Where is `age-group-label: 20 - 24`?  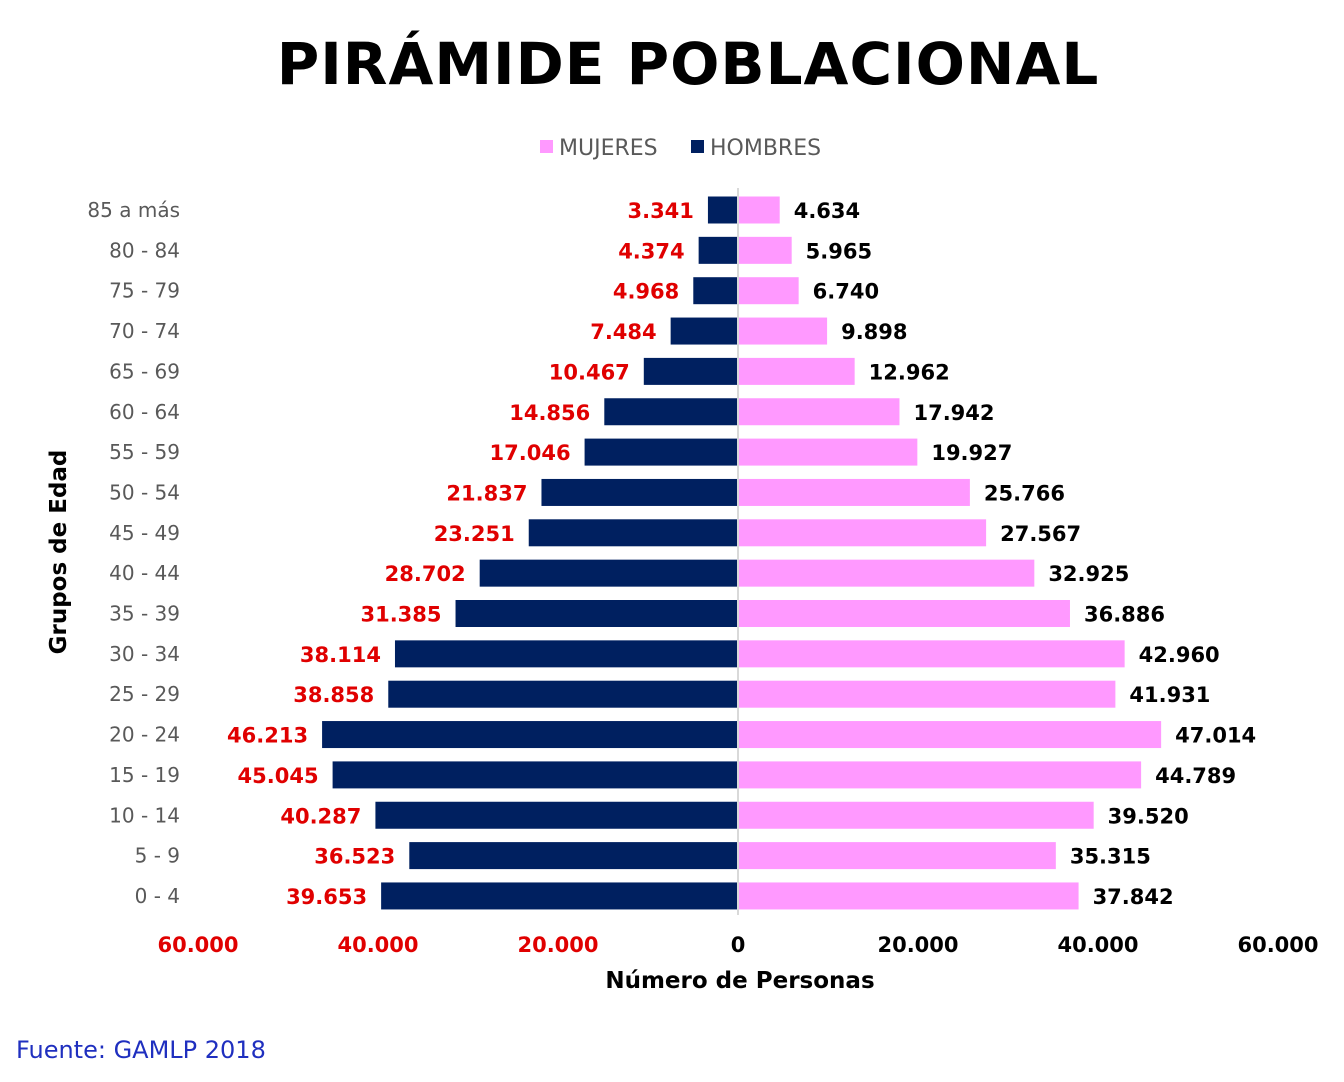
age-group-label: 20 - 24 is located at coordinates (144, 735).